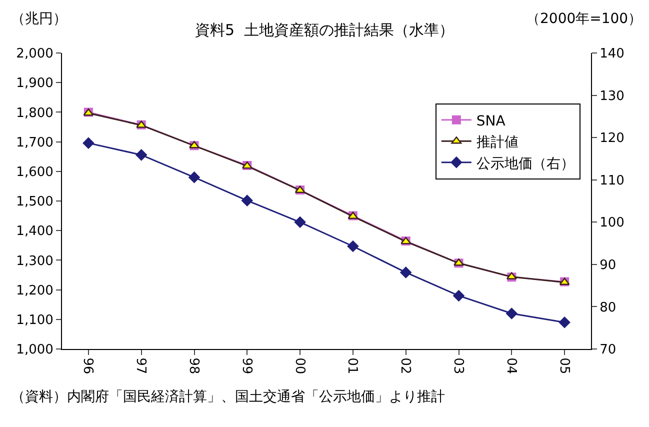 Image resolution: width=649 pixels, height=427 pixels. What do you see at coordinates (352, 366) in the screenshot?
I see `x-tick-label: 01` at bounding box center [352, 366].